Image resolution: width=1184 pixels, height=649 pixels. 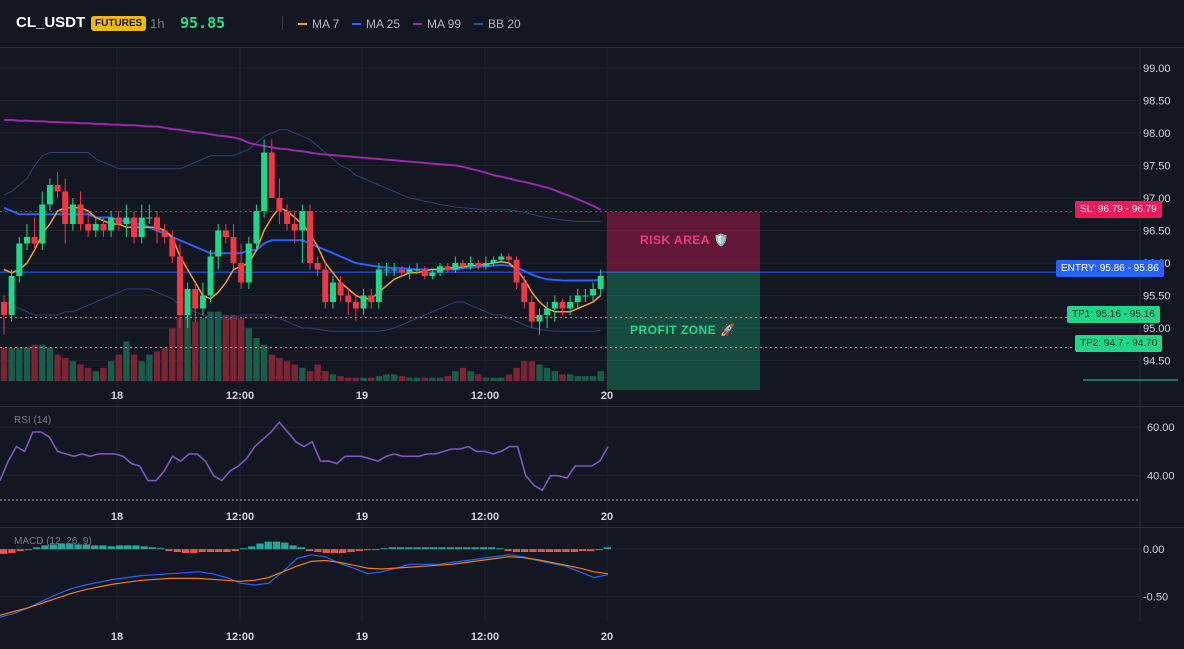 What do you see at coordinates (53, 541) in the screenshot?
I see `macd-label: MACD (12, 26, 9)` at bounding box center [53, 541].